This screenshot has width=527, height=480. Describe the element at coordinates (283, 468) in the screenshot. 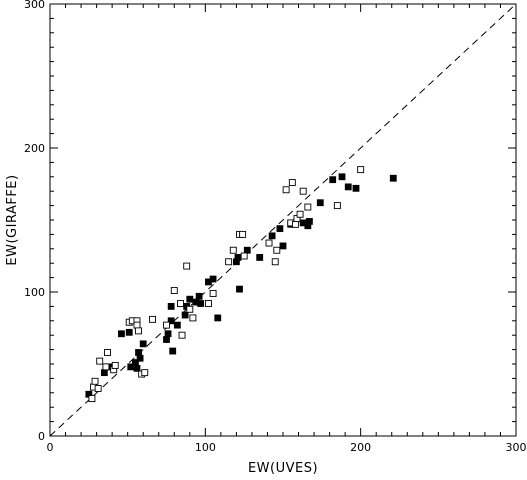

I see `x-axis-label: EW(UVES)` at that location.